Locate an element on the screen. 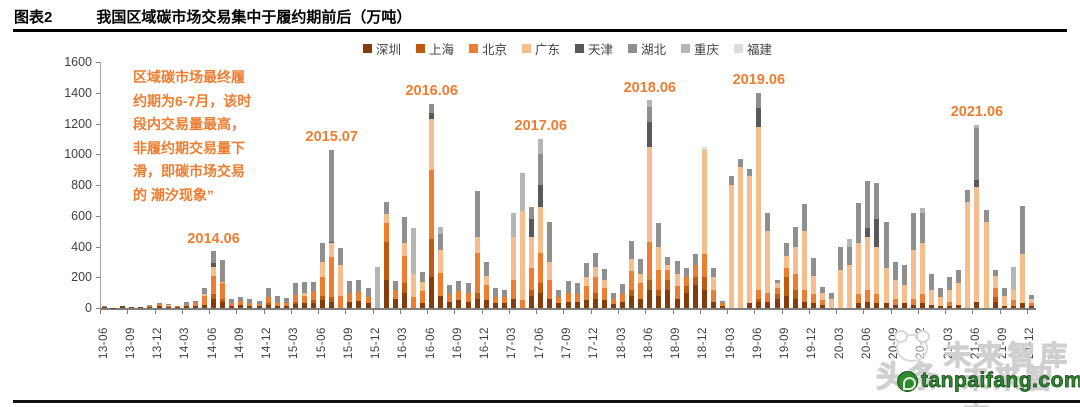 The width and height of the screenshot is (1080, 407). watermark-zhiku-1: 未来智库 is located at coordinates (1007, 355).